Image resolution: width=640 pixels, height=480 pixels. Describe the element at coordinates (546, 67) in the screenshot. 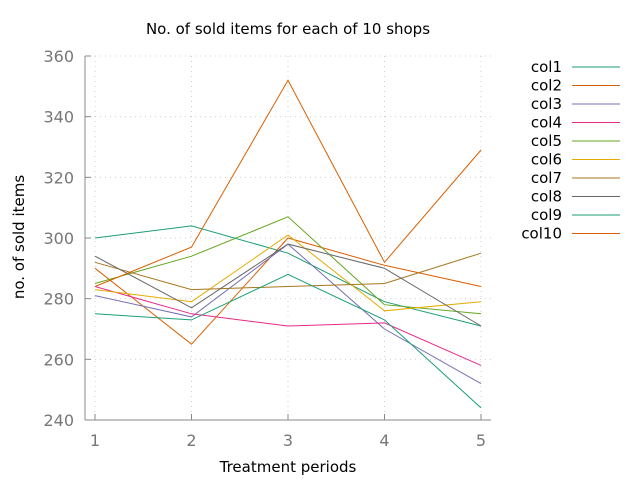

I see `legend-label-col1: col1` at that location.